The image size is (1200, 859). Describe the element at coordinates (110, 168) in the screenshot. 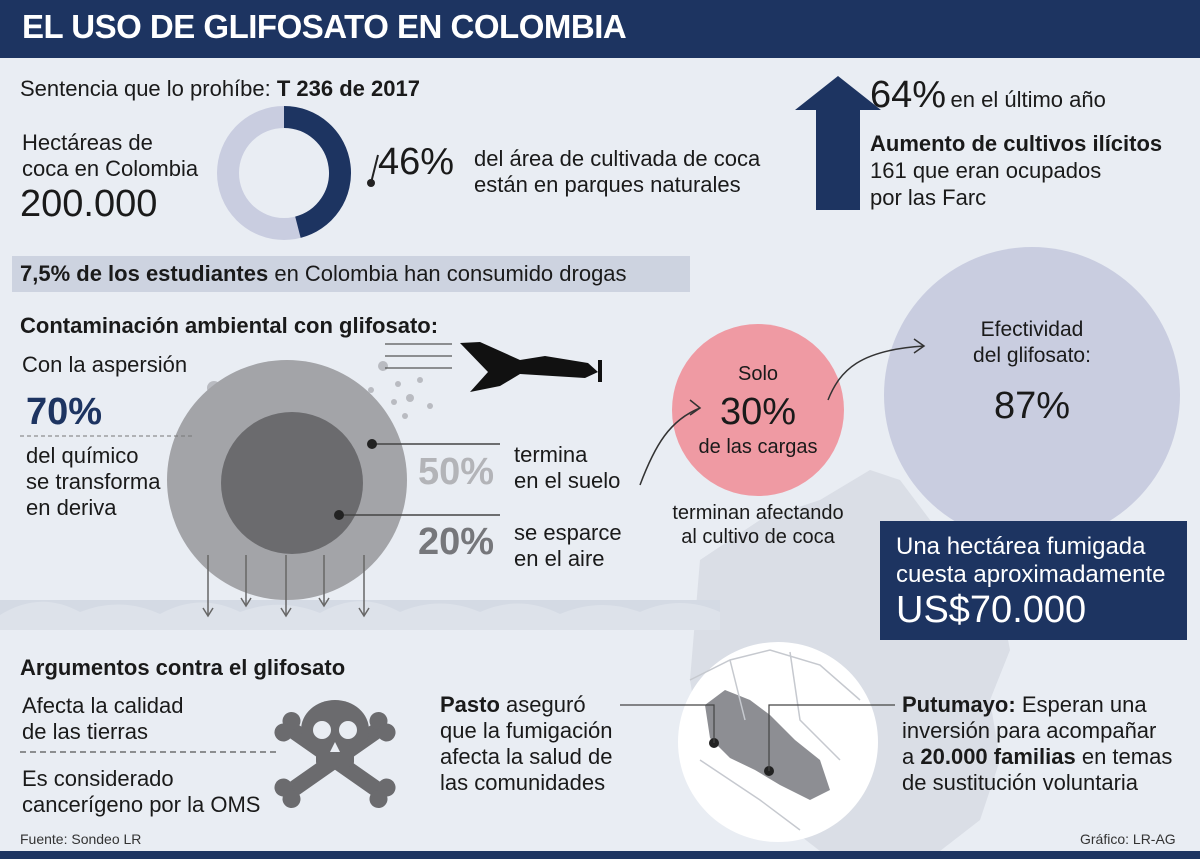

I see `hectares-label-2: coca en Colombia` at that location.